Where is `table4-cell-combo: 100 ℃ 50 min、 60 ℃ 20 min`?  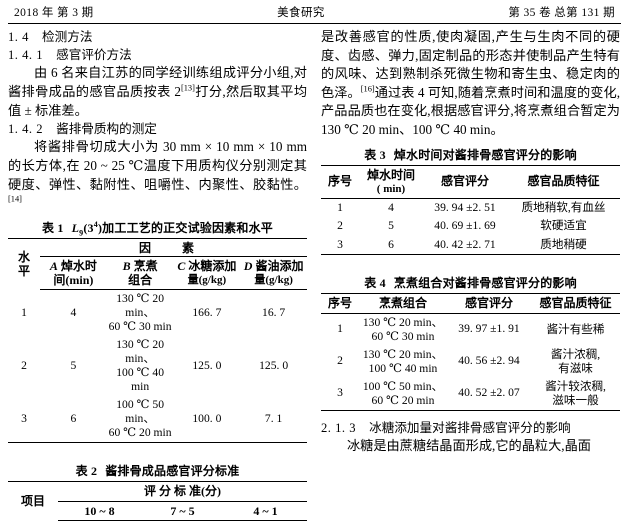 table4-cell-combo: 100 ℃ 50 min、 60 ℃ 20 min is located at coordinates (403, 394).